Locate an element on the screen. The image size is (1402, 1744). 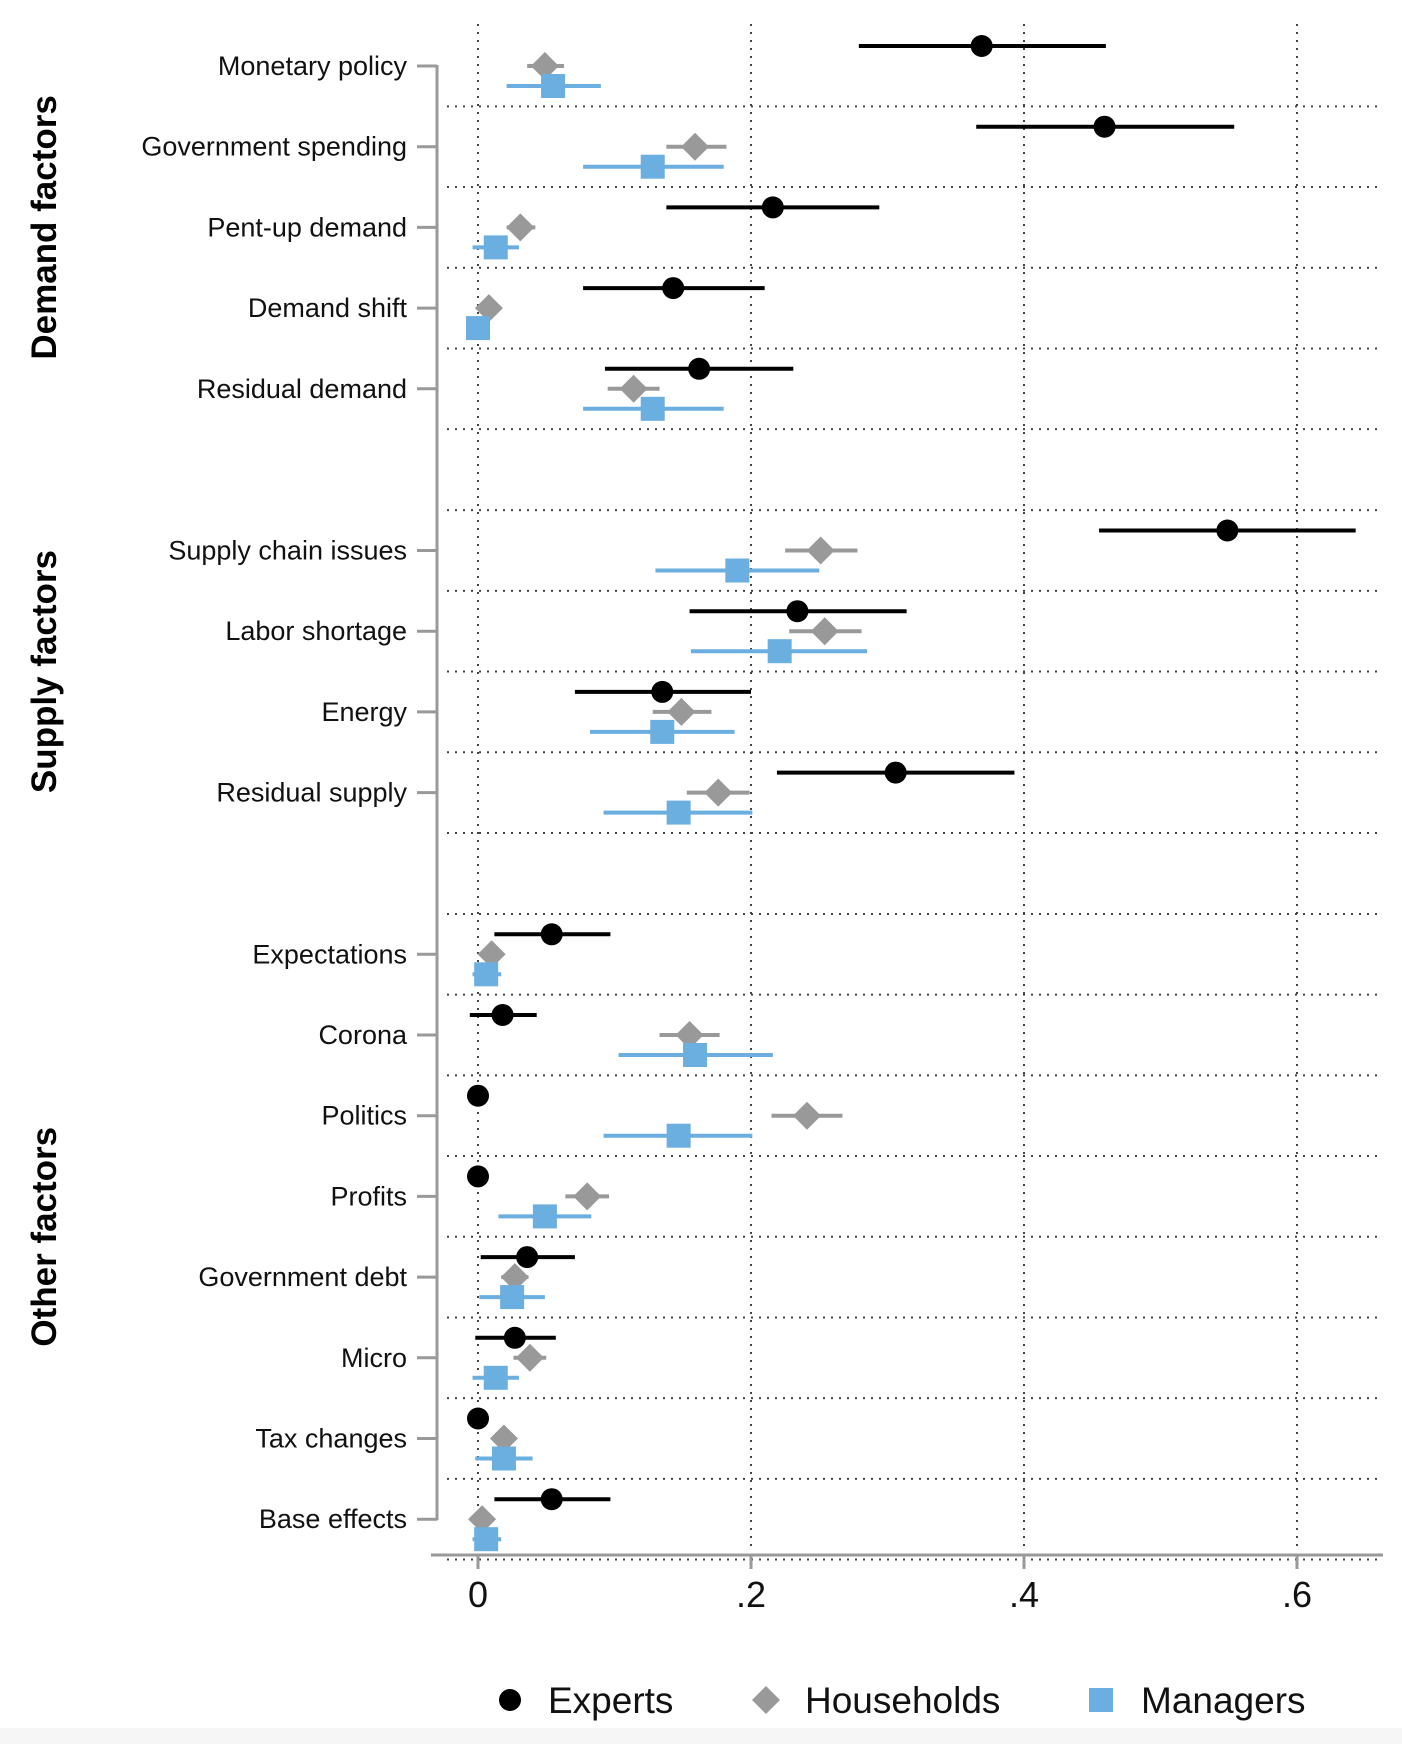
point-experts-government-debt is located at coordinates (527, 1257).